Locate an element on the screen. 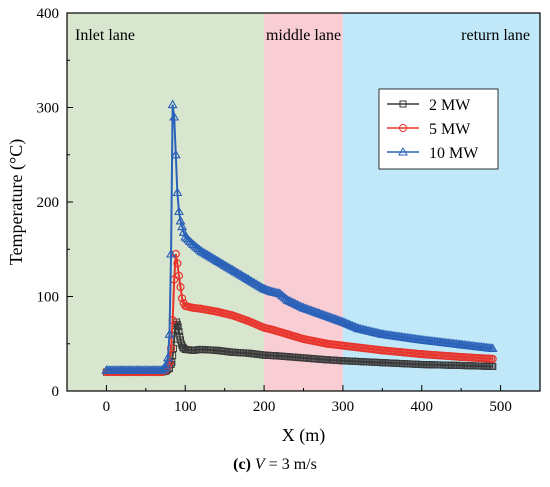 The height and width of the screenshot is (487, 550). legend-entry: 5 MW is located at coordinates (450, 129).